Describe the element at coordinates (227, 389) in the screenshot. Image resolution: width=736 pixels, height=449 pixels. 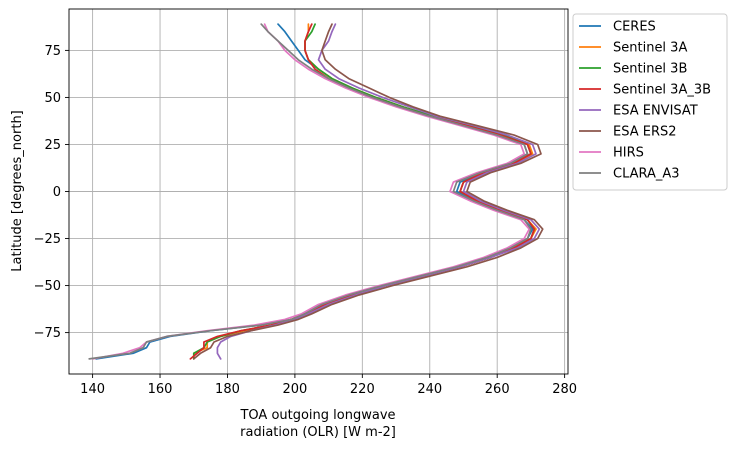
I see `x-tick-label: 180` at that location.